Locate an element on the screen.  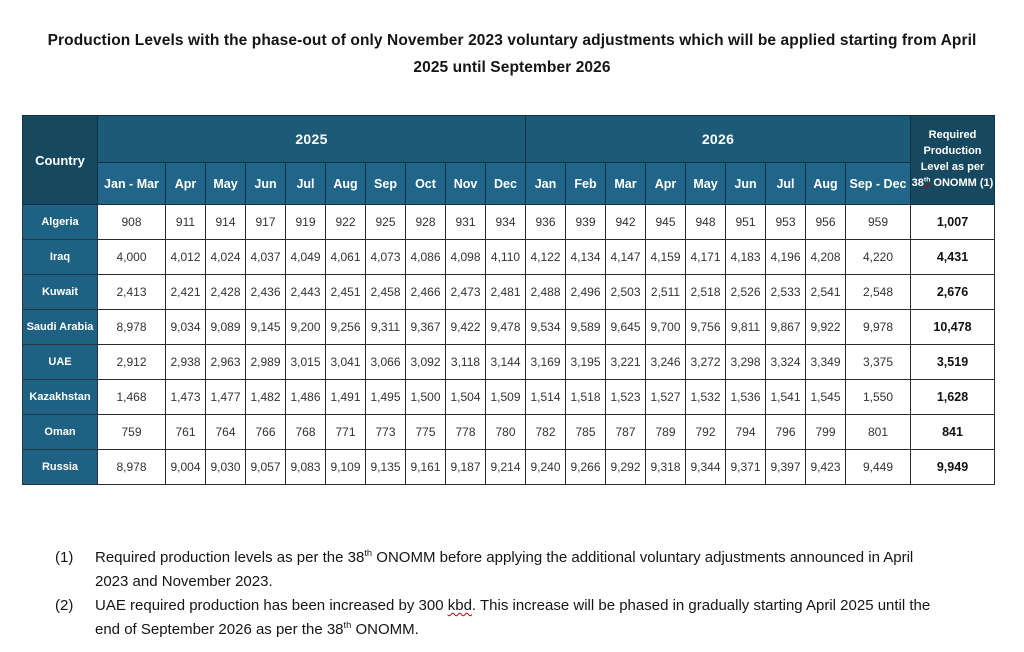
month-header-jan-mar-2025: Jan - Mar is located at coordinates (131, 183).